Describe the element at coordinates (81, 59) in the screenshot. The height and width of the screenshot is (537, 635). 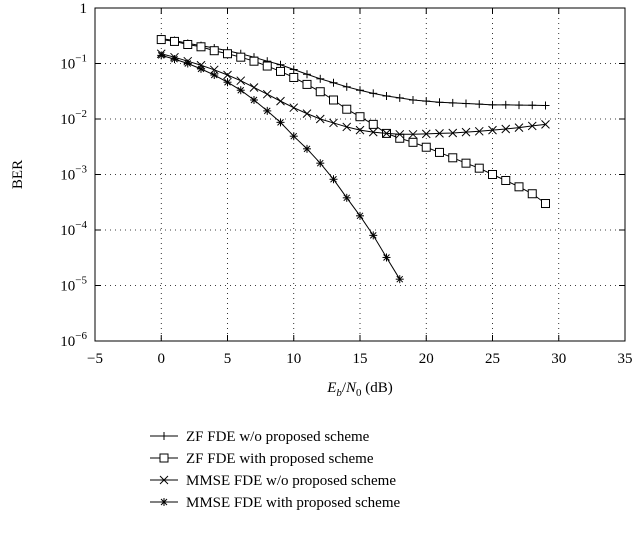
I see `y-tick-exponent: −1` at that location.